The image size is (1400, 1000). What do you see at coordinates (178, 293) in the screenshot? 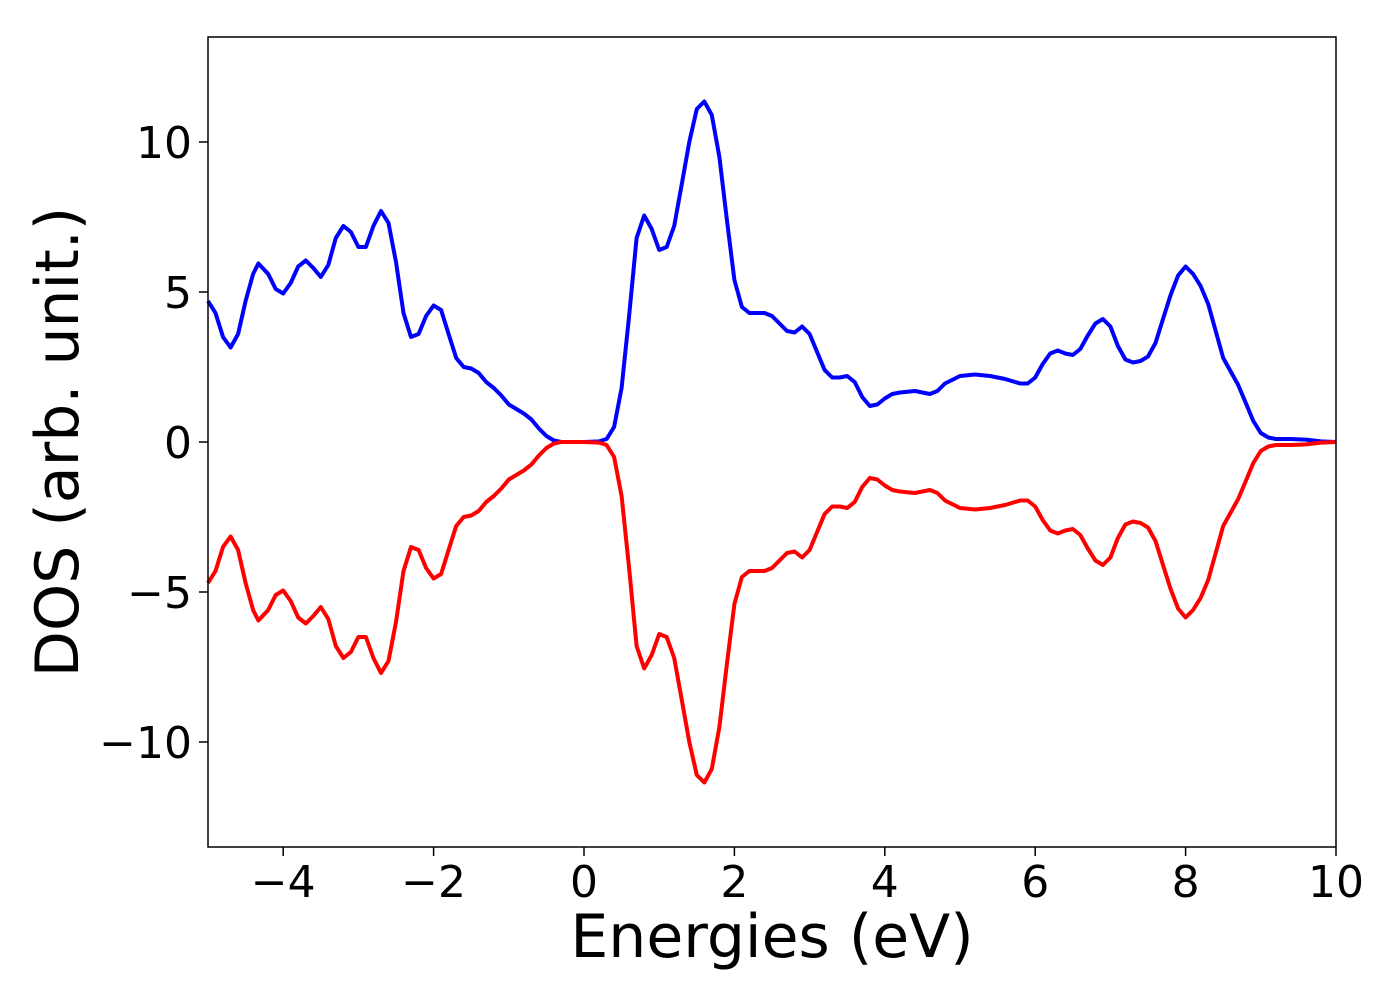
I see `y-tick-label: 5` at bounding box center [178, 293].